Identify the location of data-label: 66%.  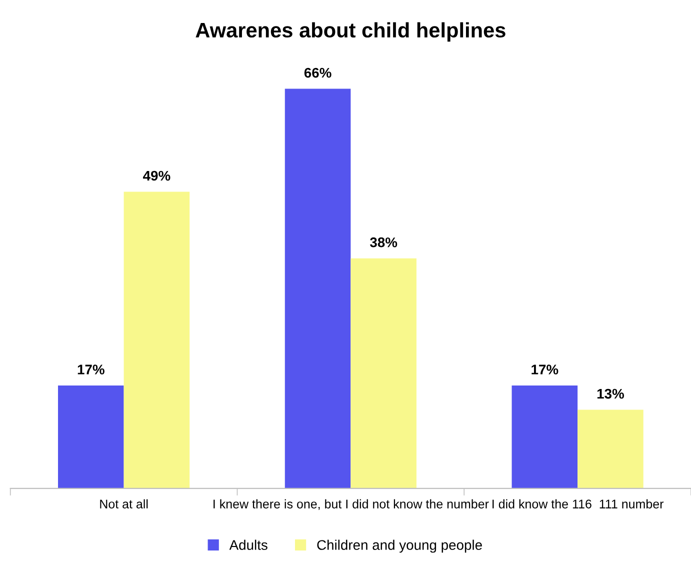
(318, 73).